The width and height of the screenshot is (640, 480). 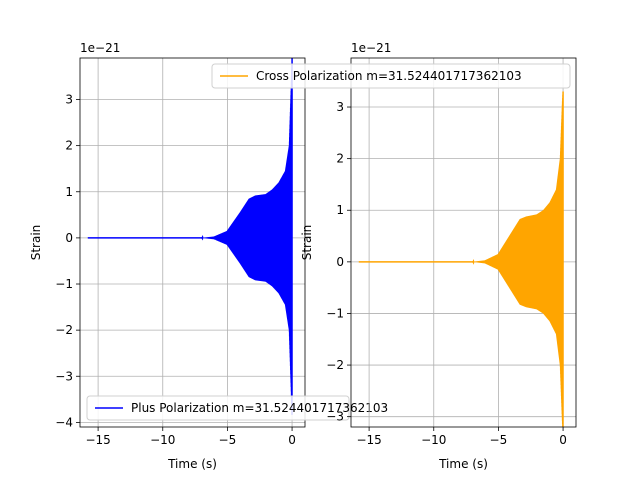 I want to click on y-tick-label-4: 0, so click(x=69, y=238).